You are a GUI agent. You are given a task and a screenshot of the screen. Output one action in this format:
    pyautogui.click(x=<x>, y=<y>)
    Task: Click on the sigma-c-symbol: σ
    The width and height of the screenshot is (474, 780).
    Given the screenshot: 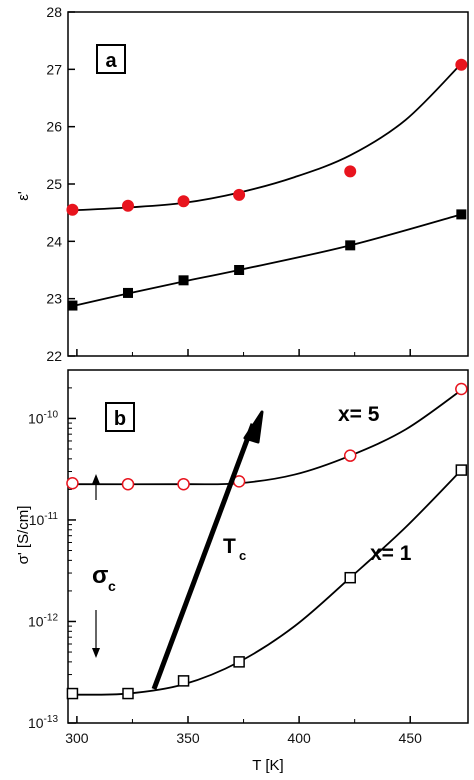 What is the action you would take?
    pyautogui.click(x=100, y=575)
    